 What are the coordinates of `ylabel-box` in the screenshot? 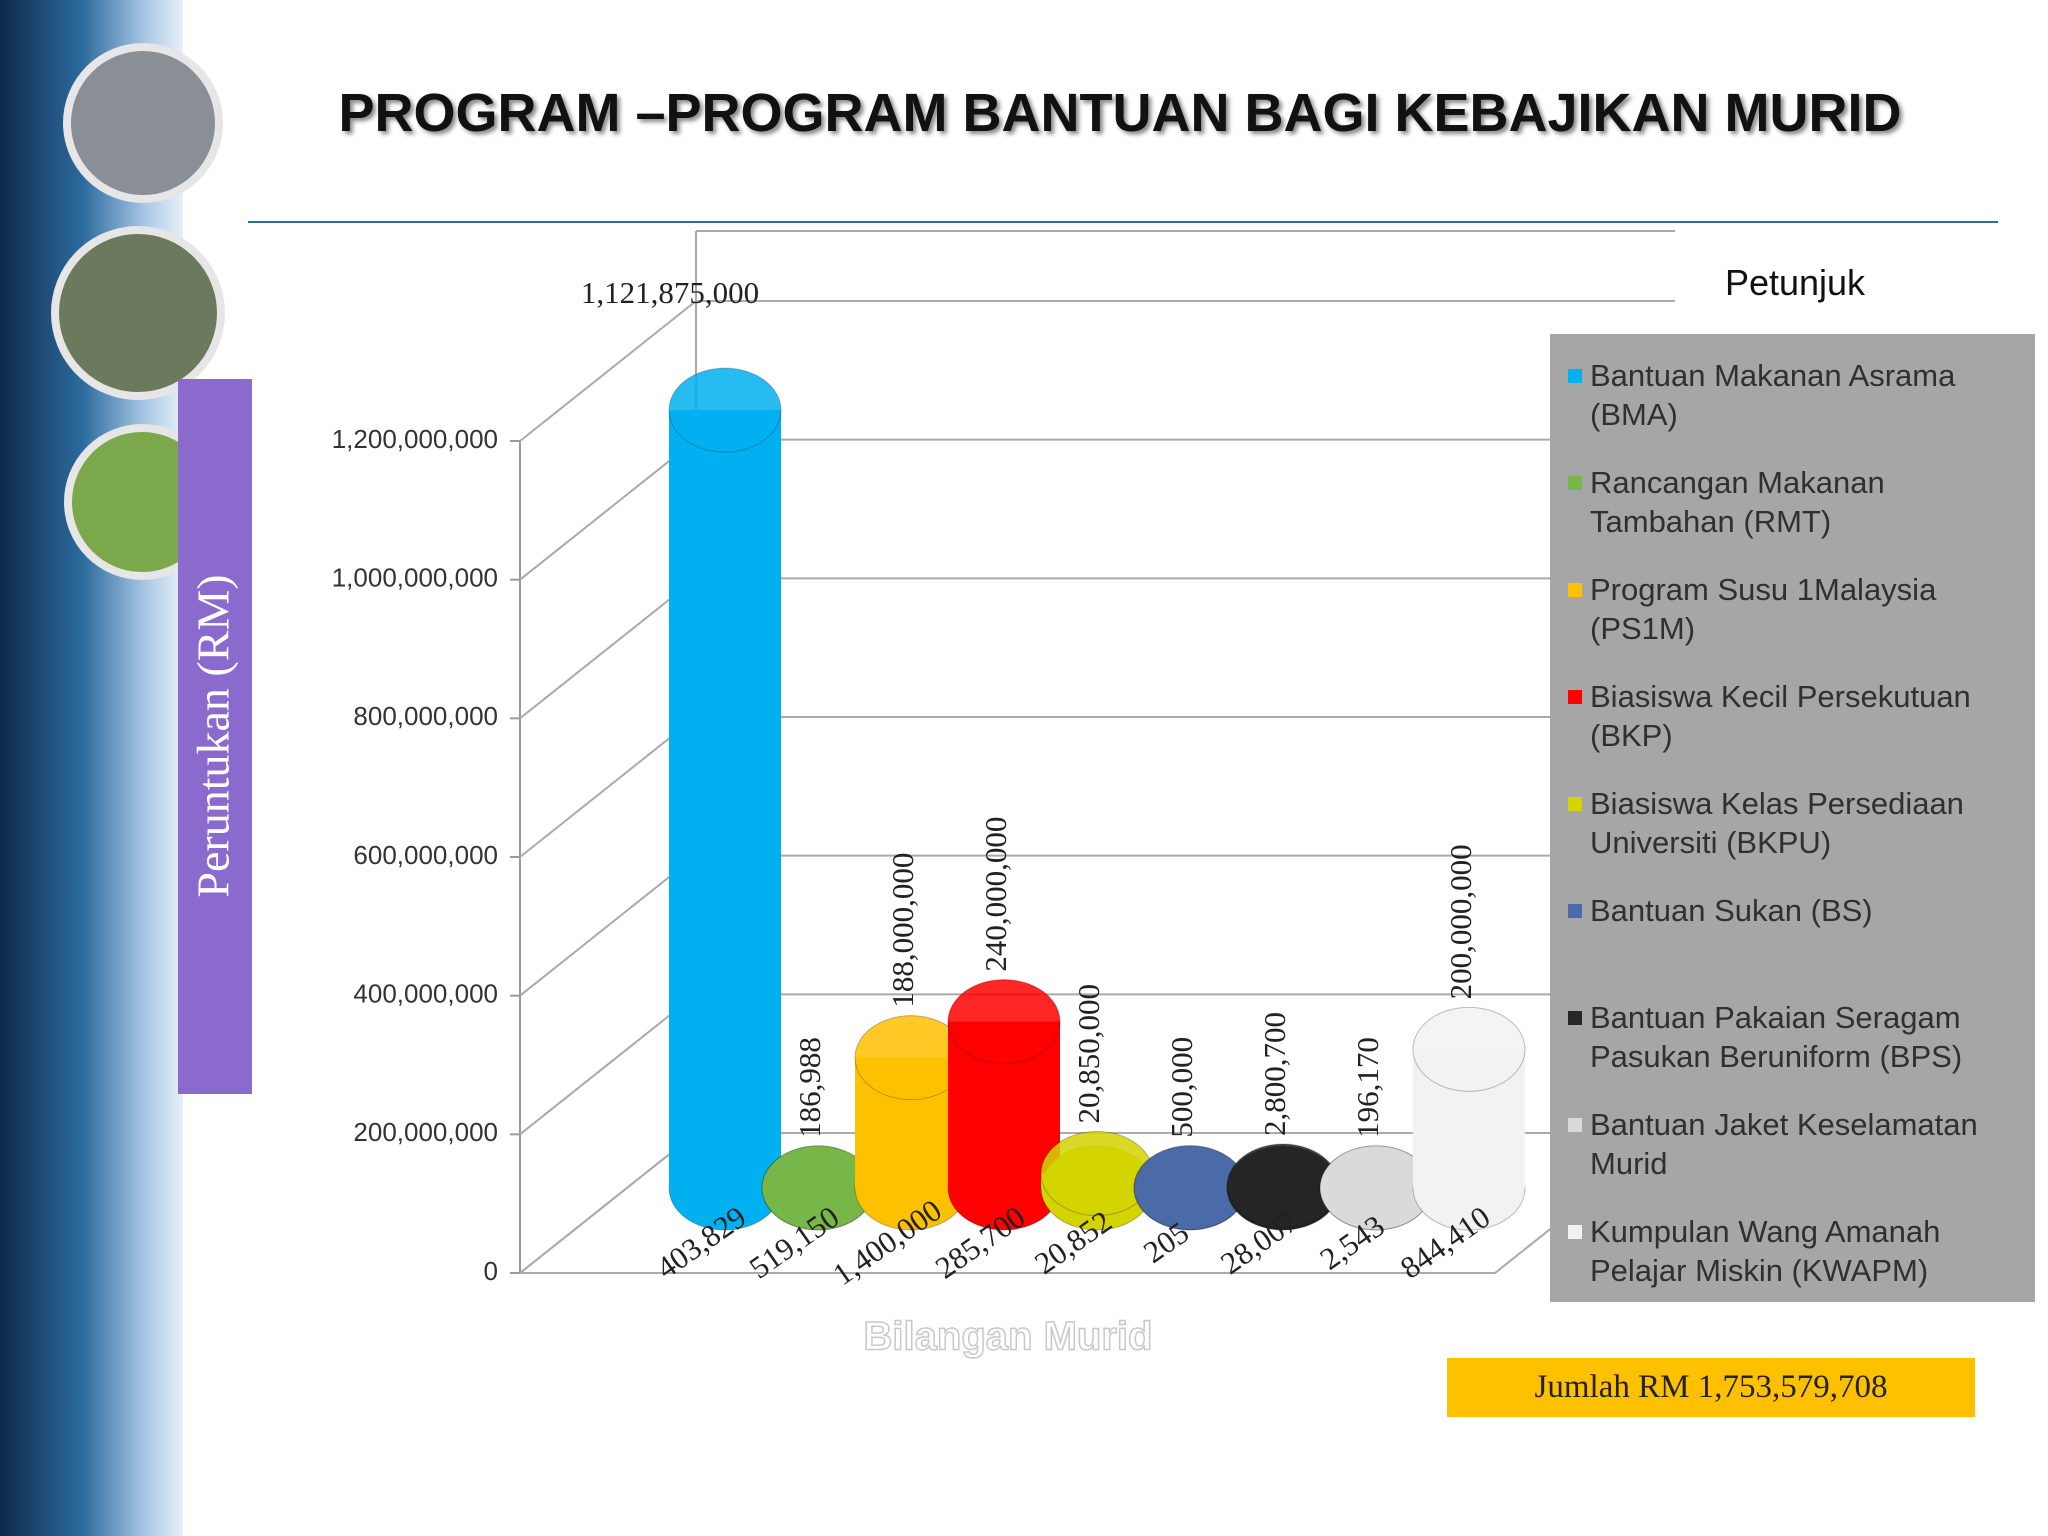 It's located at (215, 736).